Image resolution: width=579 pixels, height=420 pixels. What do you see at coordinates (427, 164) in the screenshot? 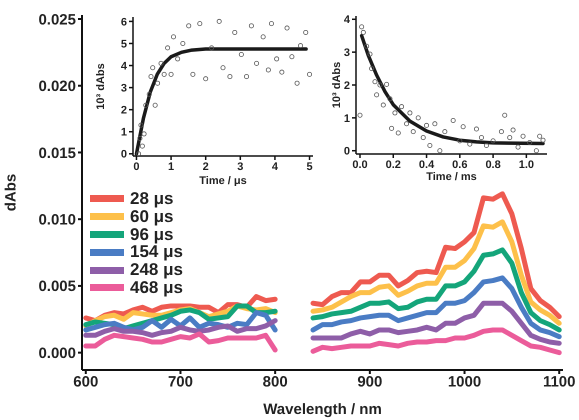
I see `x-tick-label: 0.4` at bounding box center [427, 164].